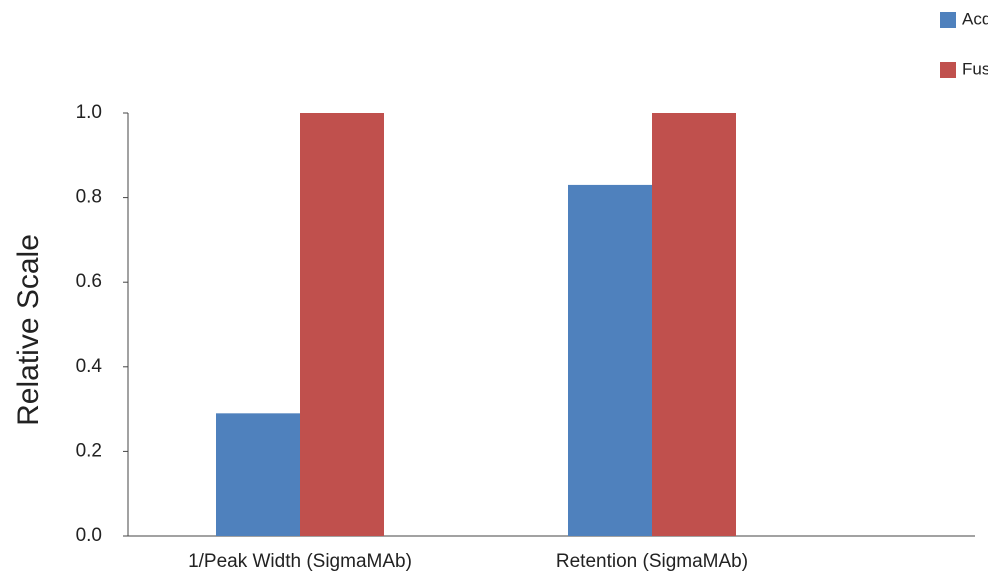  I want to click on y-tick-label: 0.4, so click(89, 366).